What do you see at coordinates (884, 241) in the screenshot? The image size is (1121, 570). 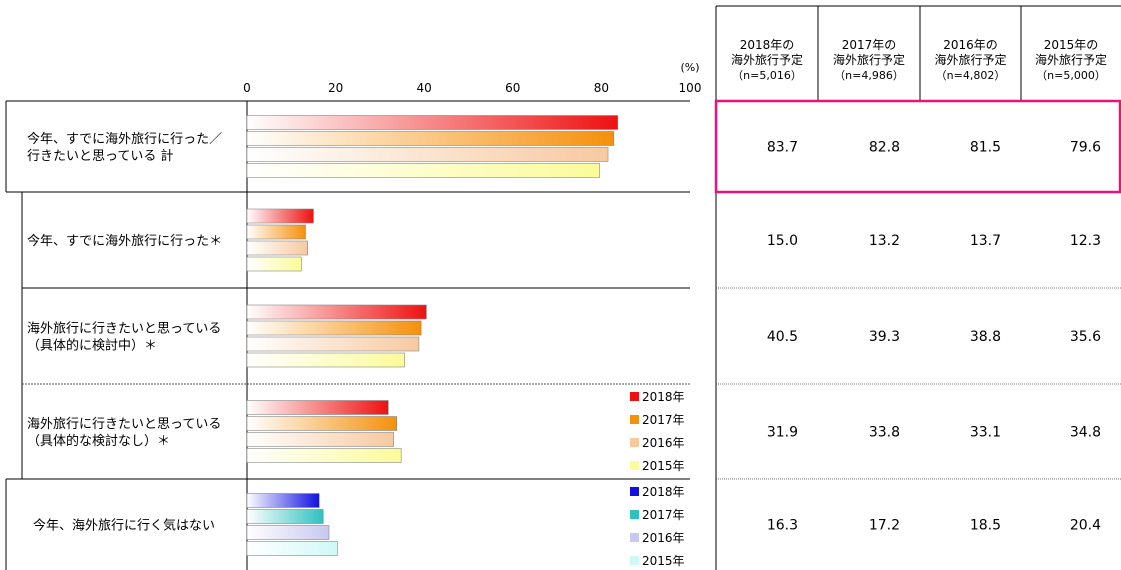 I see `table-value: 13.2` at bounding box center [884, 241].